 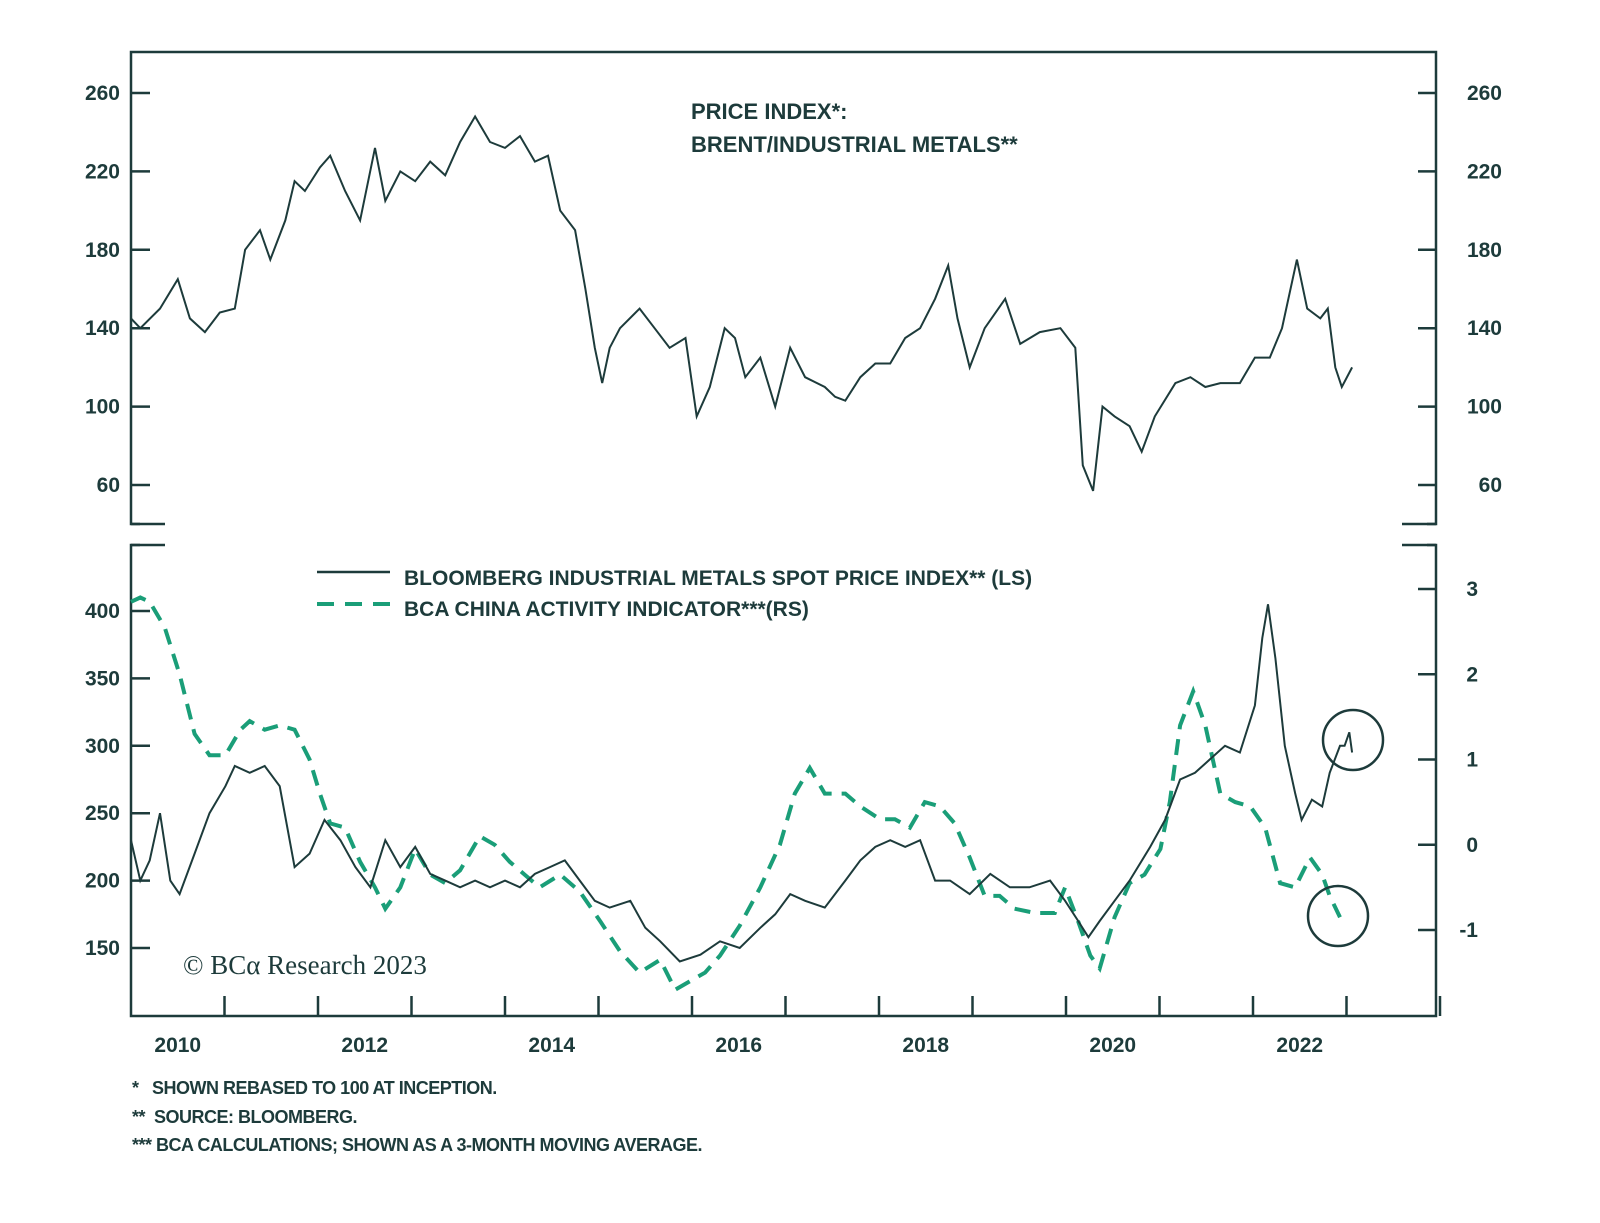 What do you see at coordinates (1472, 760) in the screenshot?
I see `y-tick-label-right: 1` at bounding box center [1472, 760].